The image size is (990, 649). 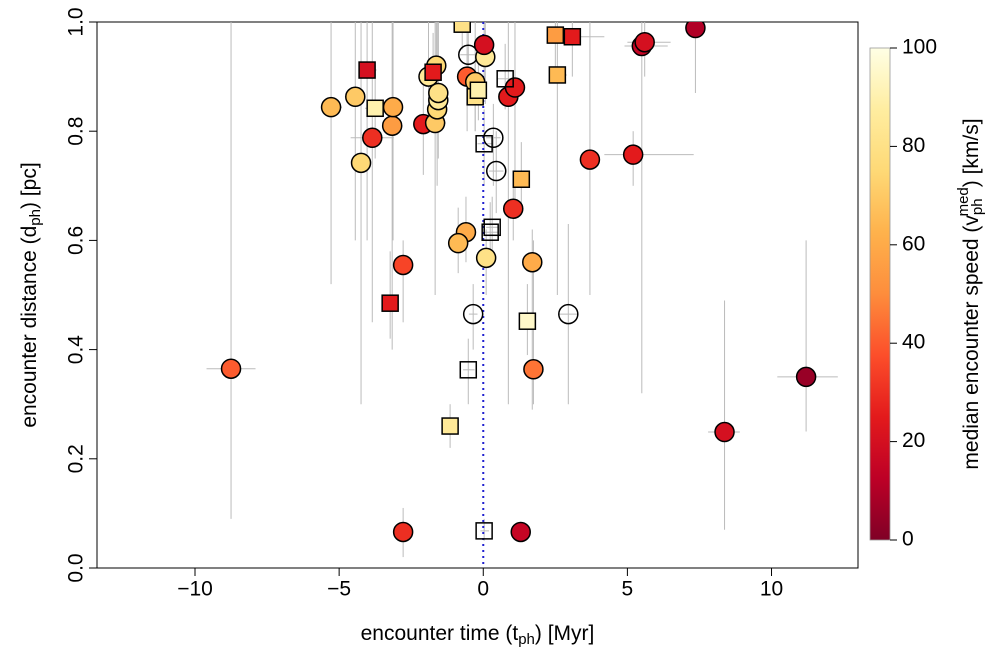 What do you see at coordinates (339, 589) in the screenshot?
I see `x-tick-label: −5` at bounding box center [339, 589].